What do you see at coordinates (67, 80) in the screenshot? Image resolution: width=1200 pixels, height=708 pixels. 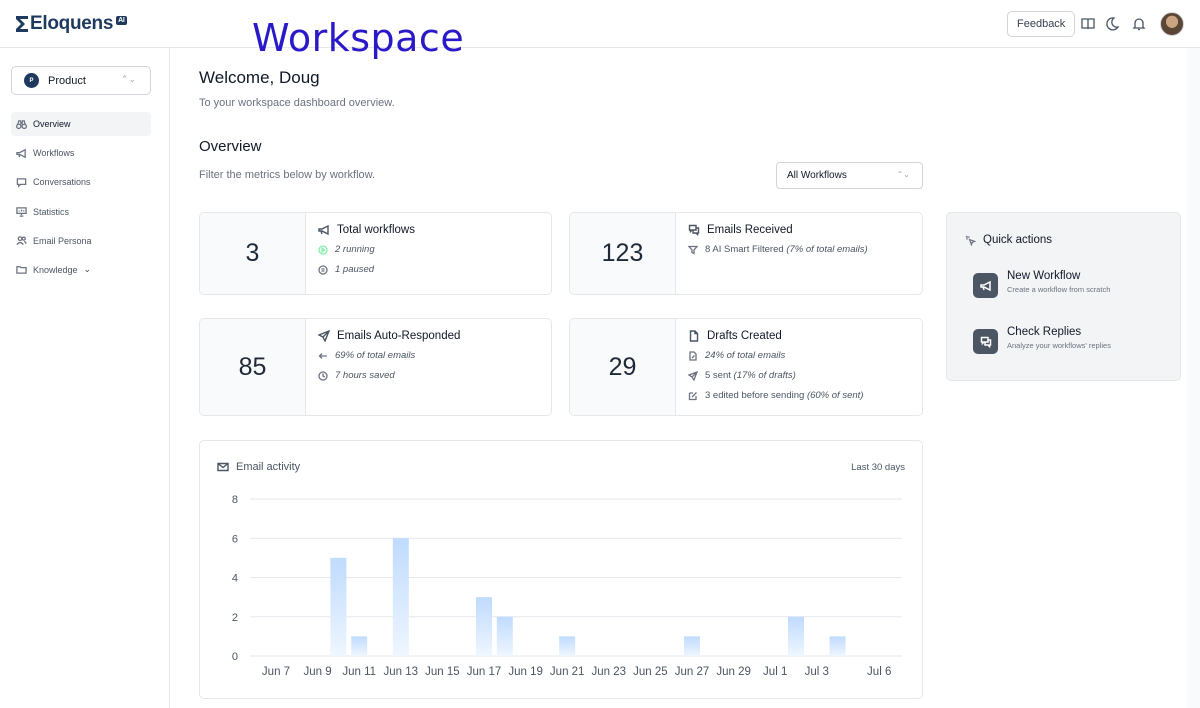 I see `workspace-name: Product` at bounding box center [67, 80].